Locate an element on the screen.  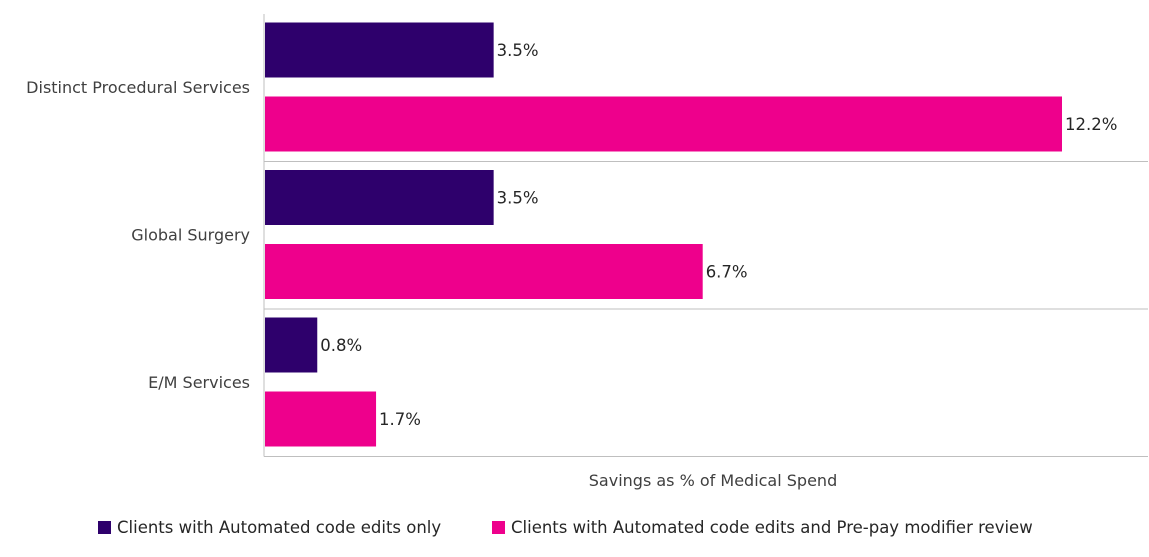
bar-data-label: 6.7% is located at coordinates (727, 272).